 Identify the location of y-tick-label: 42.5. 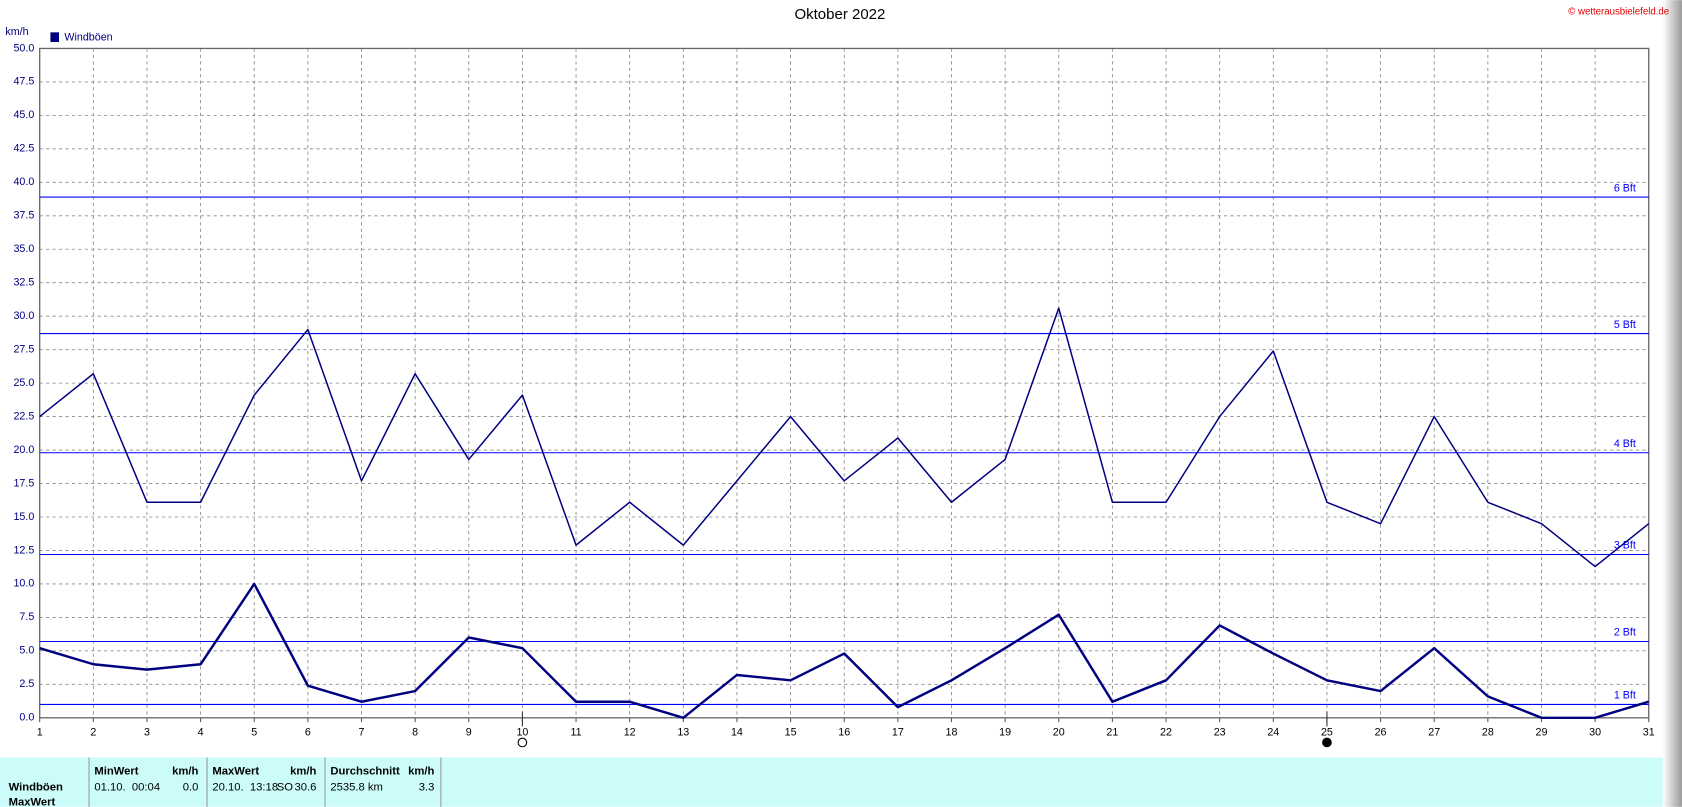
(23, 149).